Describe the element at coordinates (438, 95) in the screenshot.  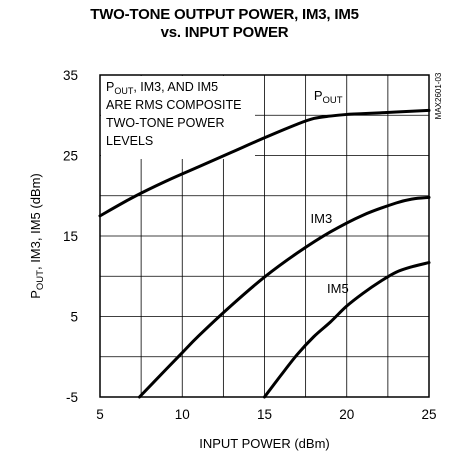
I see `part-code-label: MAX2601-03` at that location.